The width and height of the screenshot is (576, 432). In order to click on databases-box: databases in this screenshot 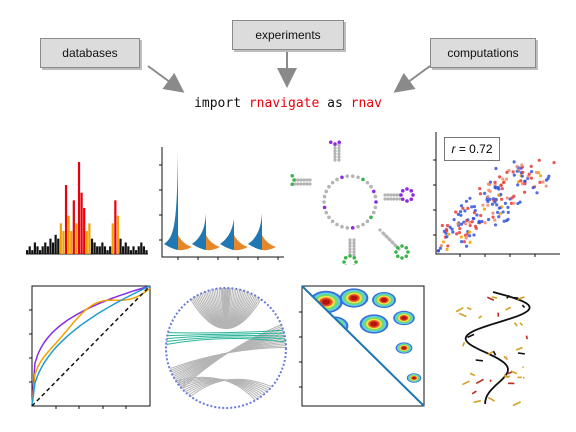, I will do `click(90, 53)`.